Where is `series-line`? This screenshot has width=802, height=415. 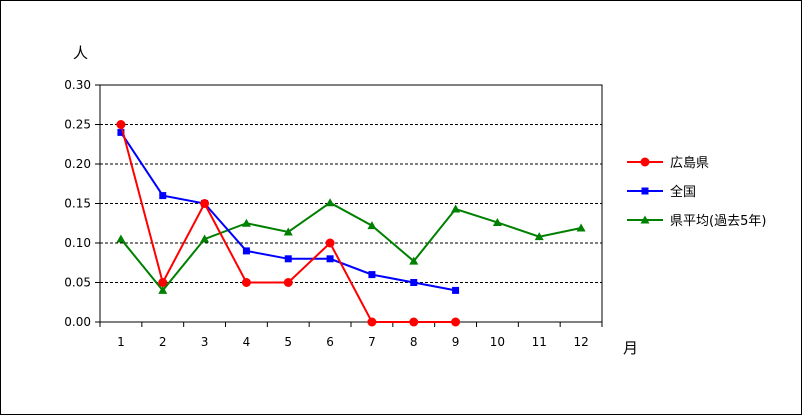
series-line is located at coordinates (351, 246).